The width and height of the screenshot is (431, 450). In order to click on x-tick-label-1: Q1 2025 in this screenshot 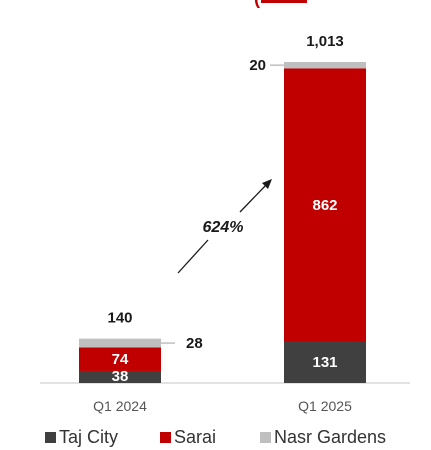, I will do `click(325, 406)`.